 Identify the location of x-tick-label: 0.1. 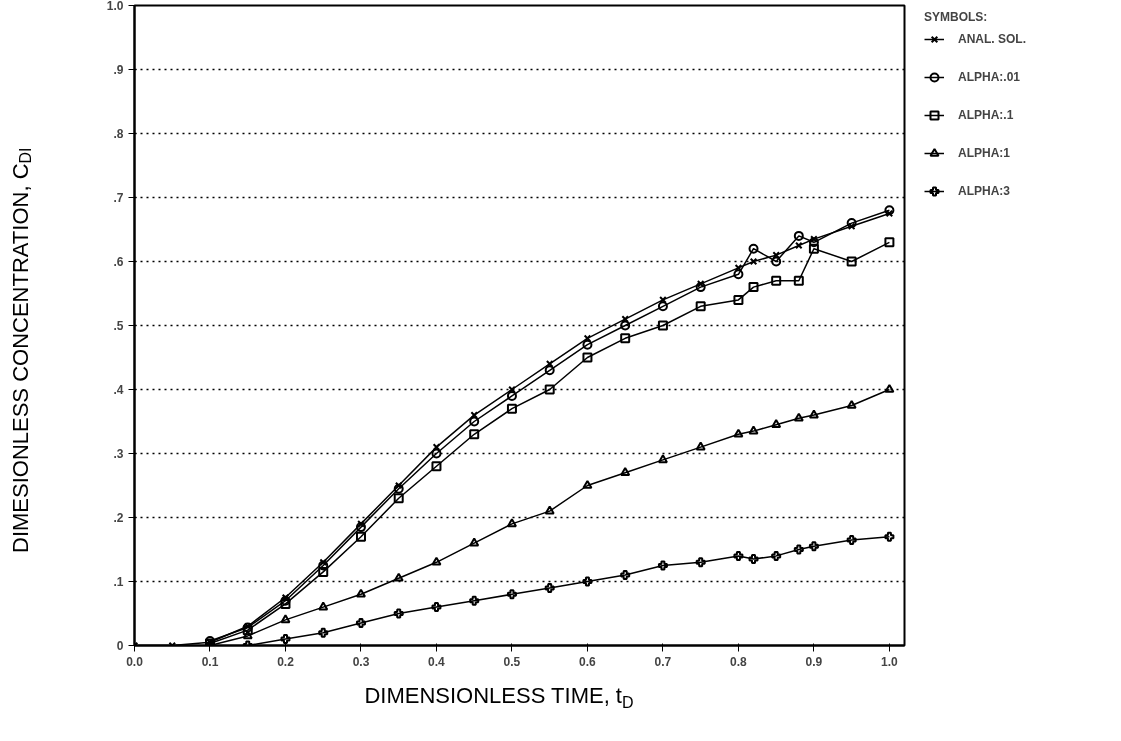
(210, 661).